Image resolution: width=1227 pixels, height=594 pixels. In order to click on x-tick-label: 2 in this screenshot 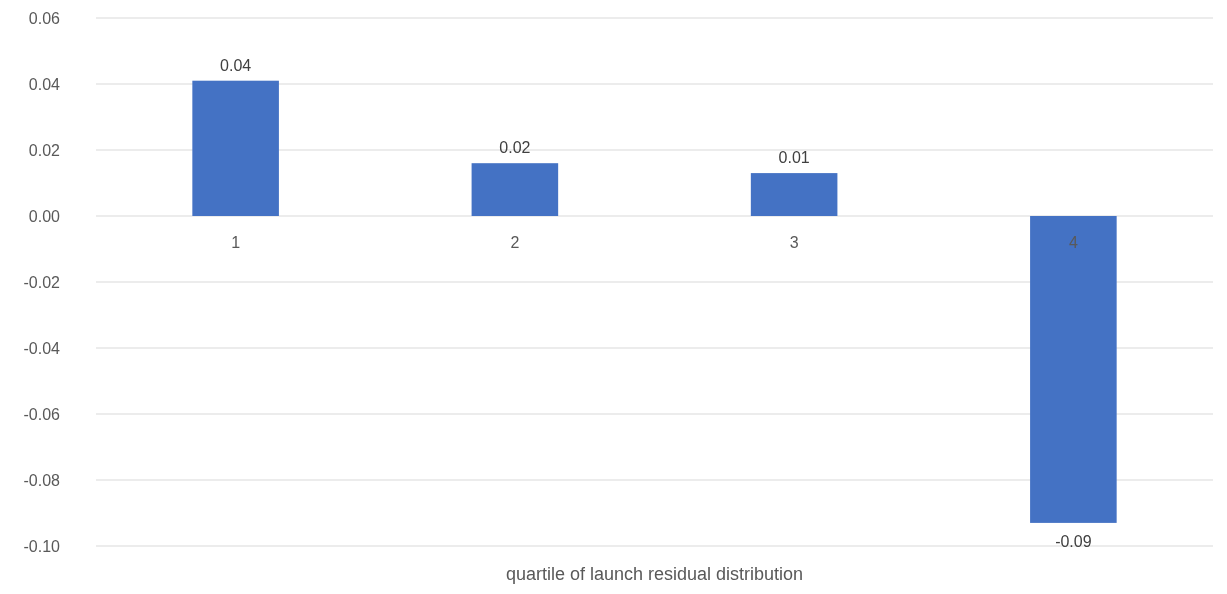, I will do `click(515, 242)`.